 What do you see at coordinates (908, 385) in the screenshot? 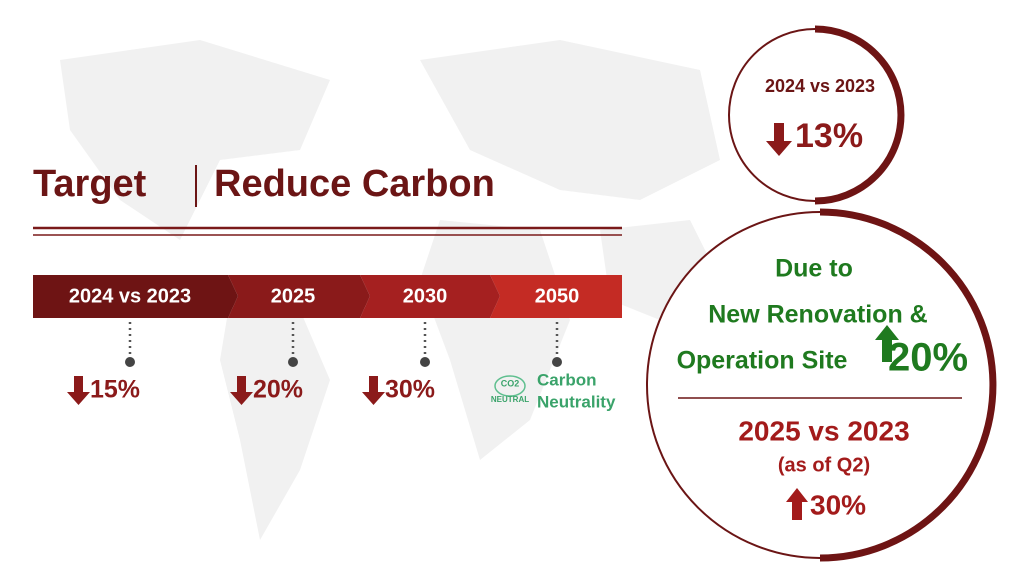
I see `big-circle-arc` at bounding box center [908, 385].